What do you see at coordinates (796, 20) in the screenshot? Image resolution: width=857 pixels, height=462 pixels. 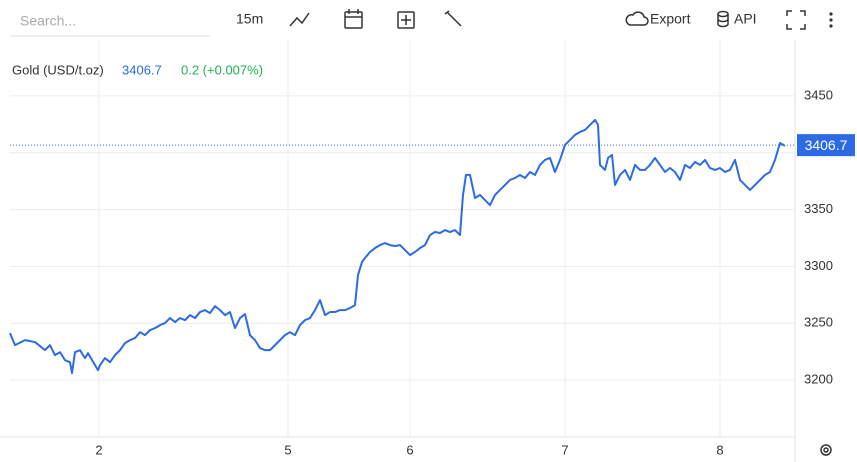 I see `fullscreen-button` at bounding box center [796, 20].